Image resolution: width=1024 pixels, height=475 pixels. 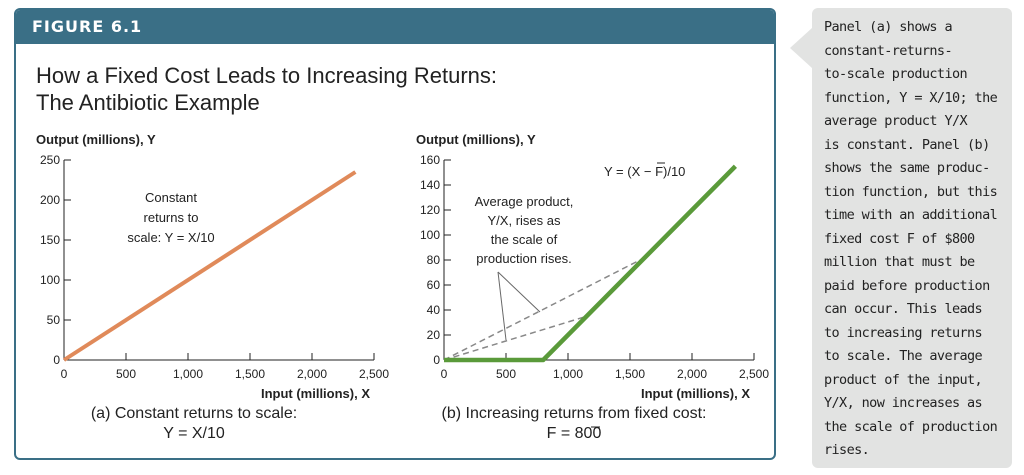 I want to click on y-tick-label: 60, so click(x=434, y=285).